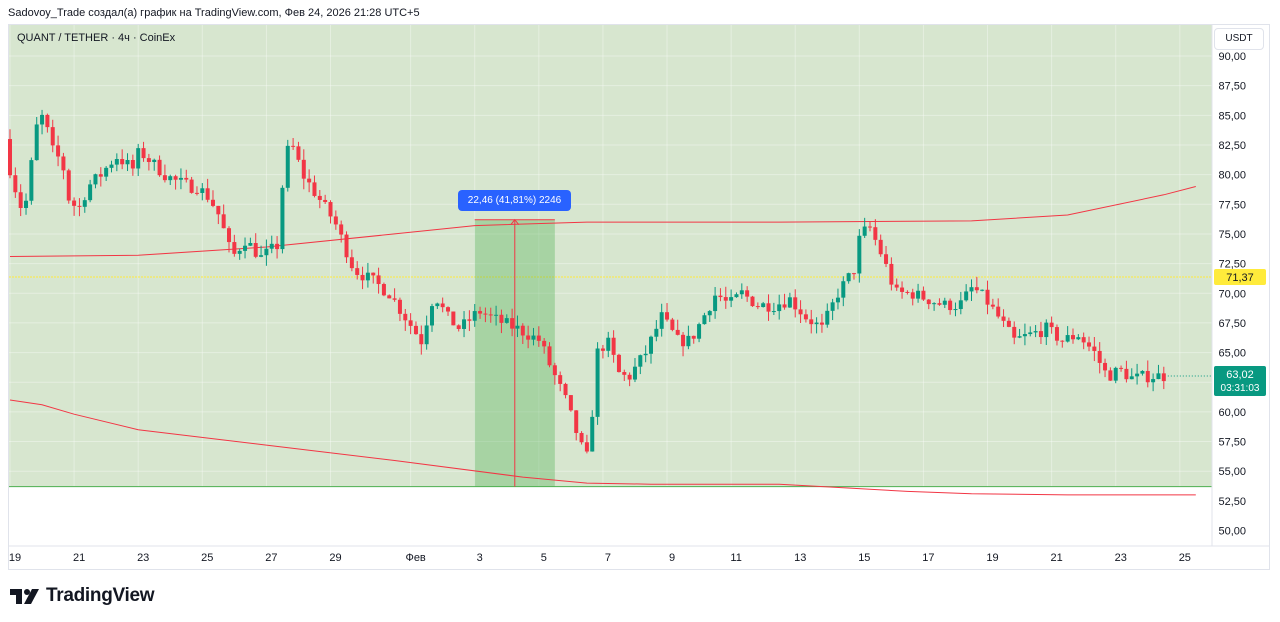 Image resolution: width=1280 pixels, height=622 pixels. I want to click on x-tick-label: 15, so click(864, 558).